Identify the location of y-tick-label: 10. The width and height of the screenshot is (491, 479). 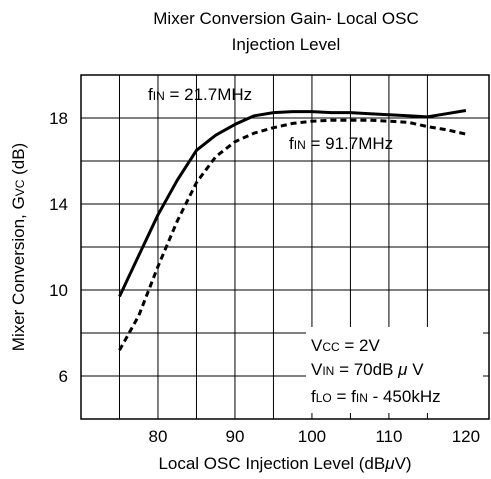
(58, 290).